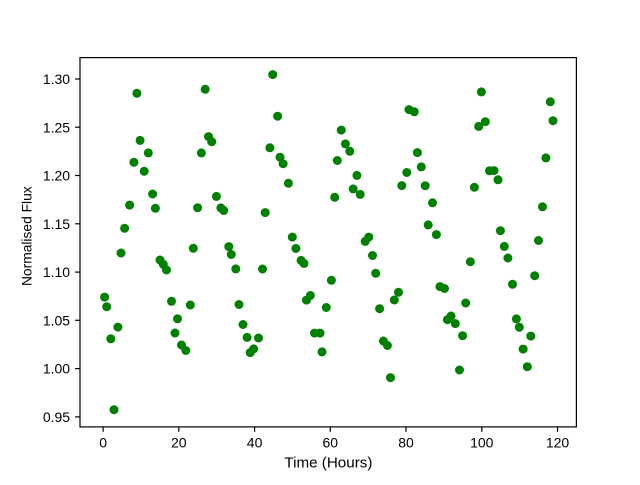  I want to click on svg-text: Normalised Flux, so click(27, 236).